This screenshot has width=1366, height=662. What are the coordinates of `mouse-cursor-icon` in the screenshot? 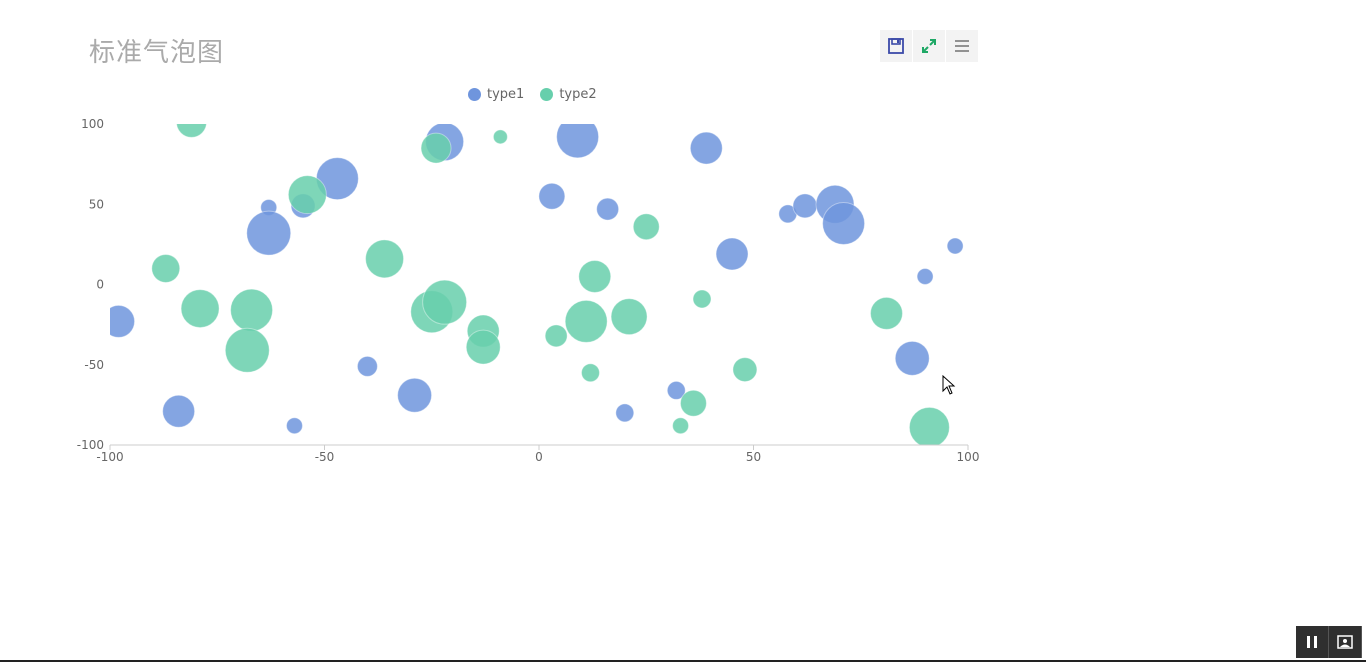 It's located at (949, 385).